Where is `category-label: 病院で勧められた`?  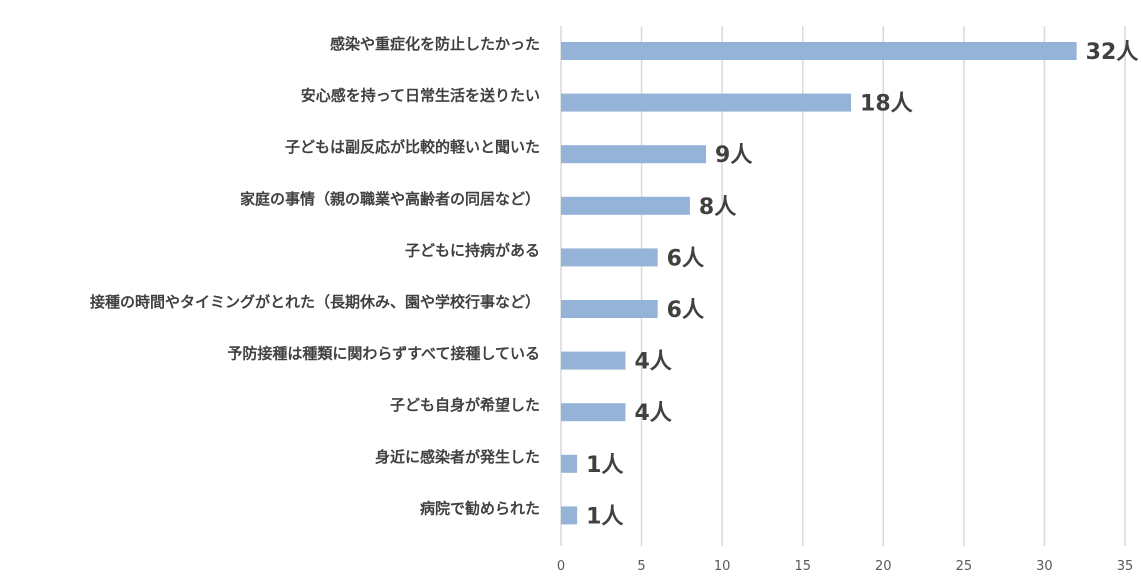 category-label: 病院で勧められた is located at coordinates (480, 508).